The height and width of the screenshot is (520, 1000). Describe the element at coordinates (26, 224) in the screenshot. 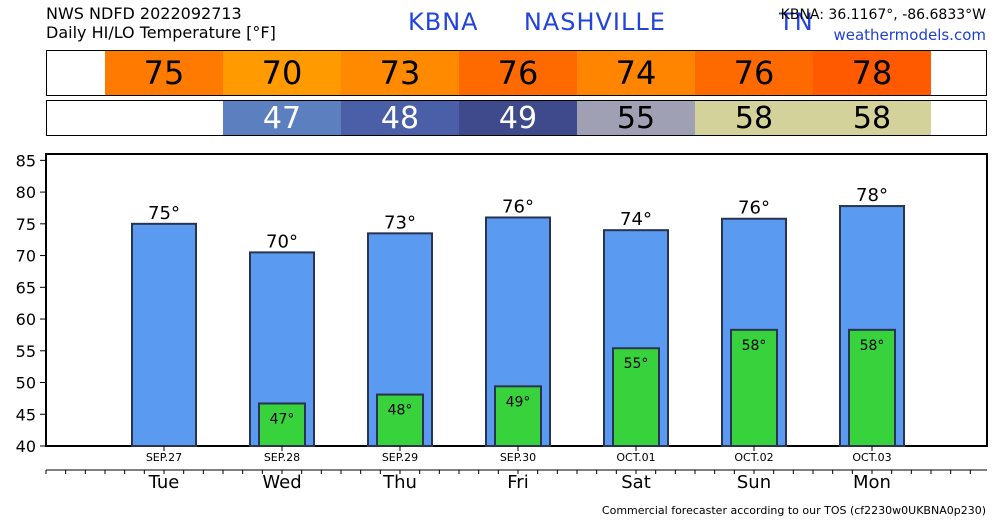

I see `y-tick-label: 75` at that location.